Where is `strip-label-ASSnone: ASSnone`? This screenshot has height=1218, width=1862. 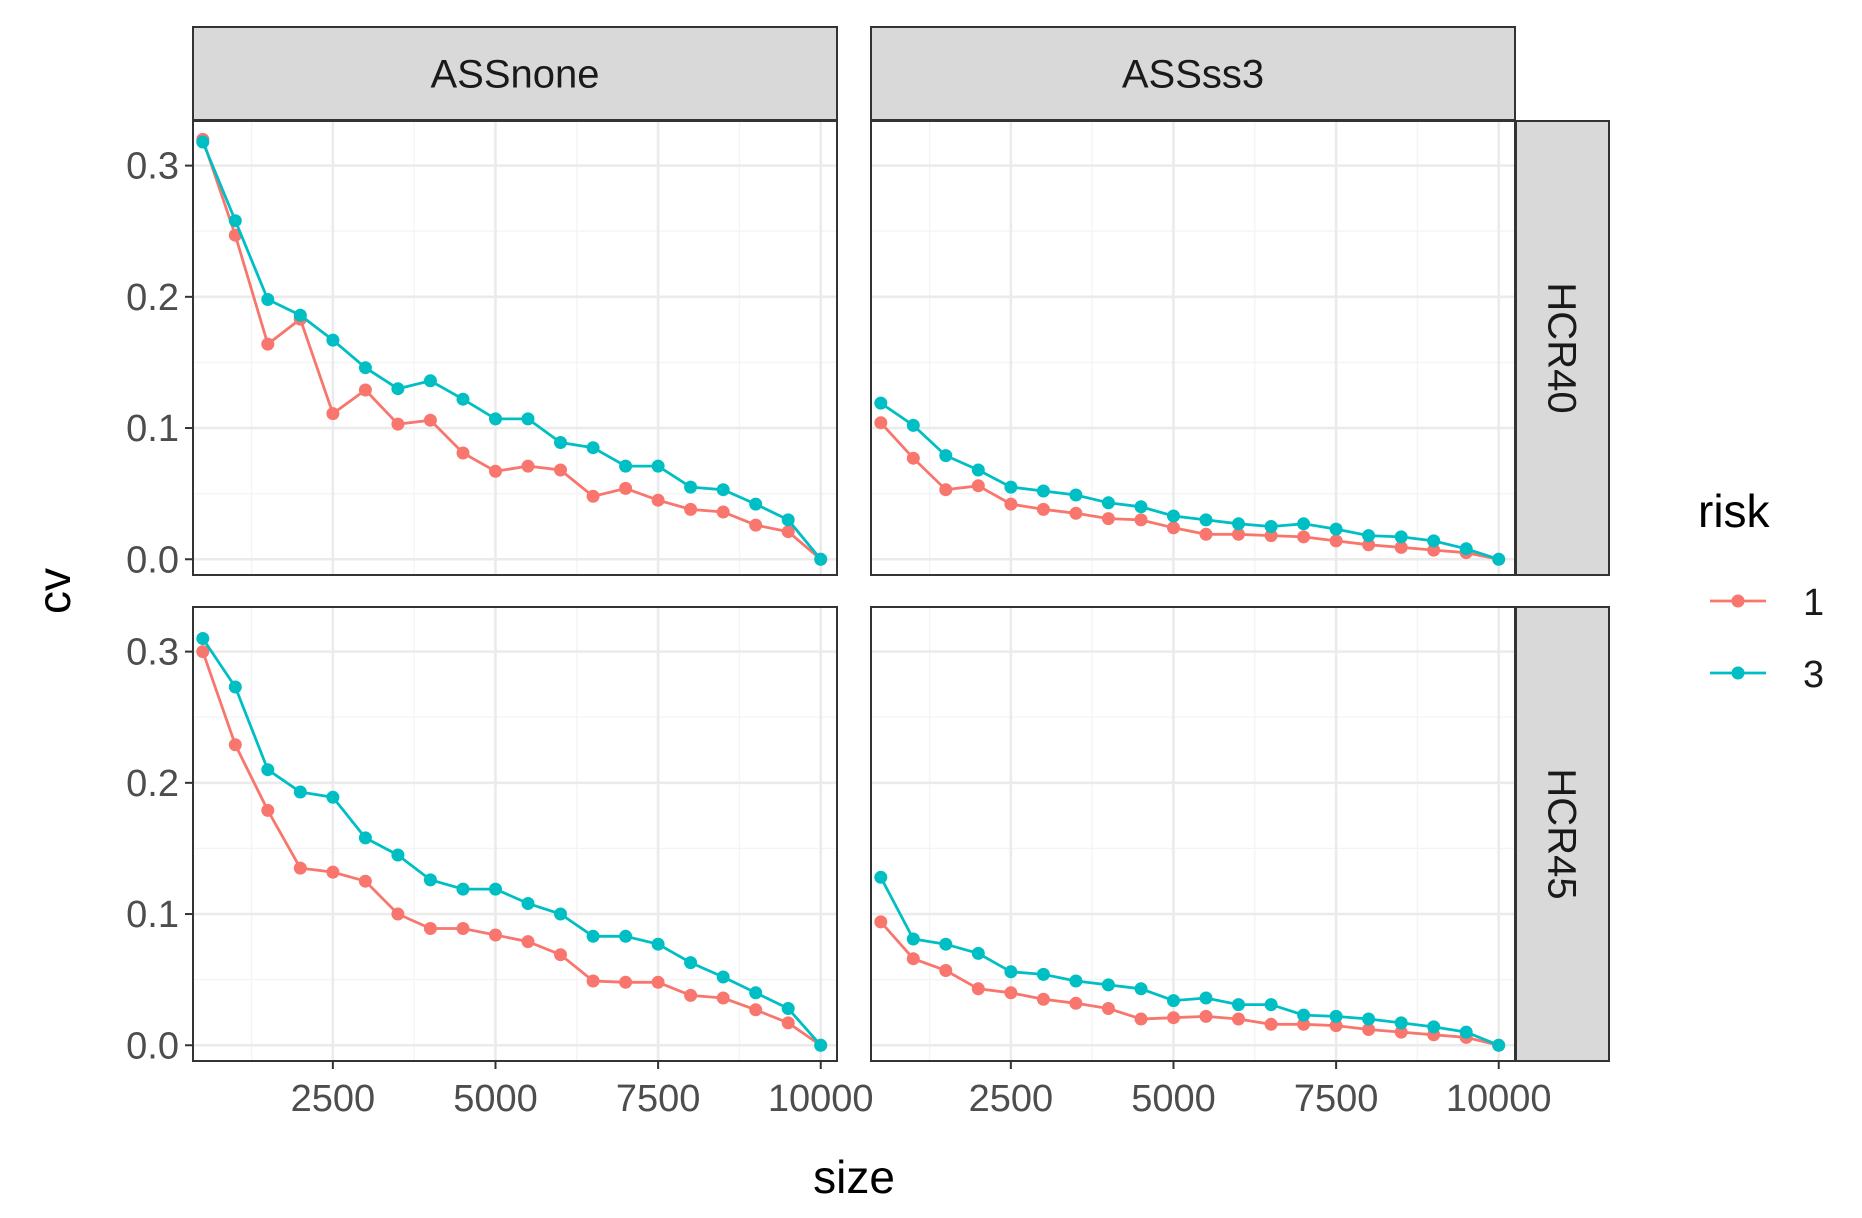 strip-label-ASSnone: ASSnone is located at coordinates (514, 75).